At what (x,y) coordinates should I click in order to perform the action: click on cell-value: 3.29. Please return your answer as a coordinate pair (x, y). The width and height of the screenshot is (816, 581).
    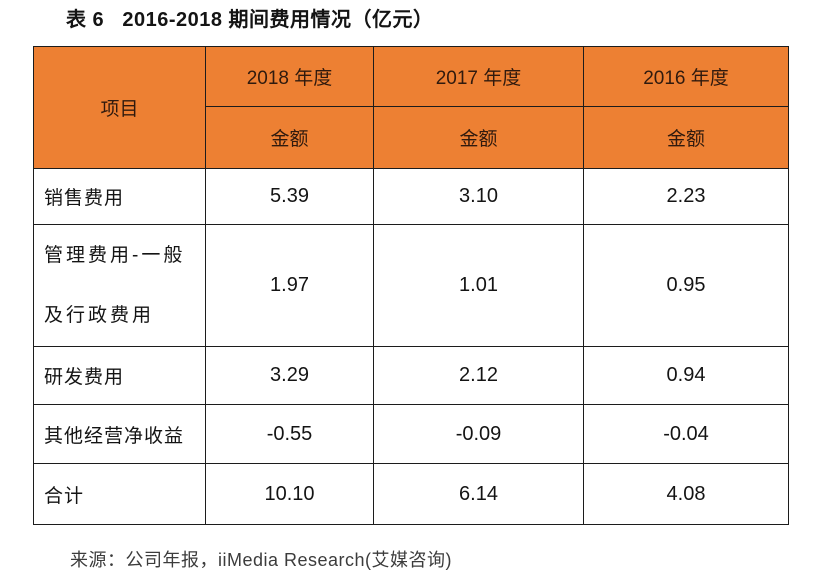
    Looking at the image, I should click on (289, 375).